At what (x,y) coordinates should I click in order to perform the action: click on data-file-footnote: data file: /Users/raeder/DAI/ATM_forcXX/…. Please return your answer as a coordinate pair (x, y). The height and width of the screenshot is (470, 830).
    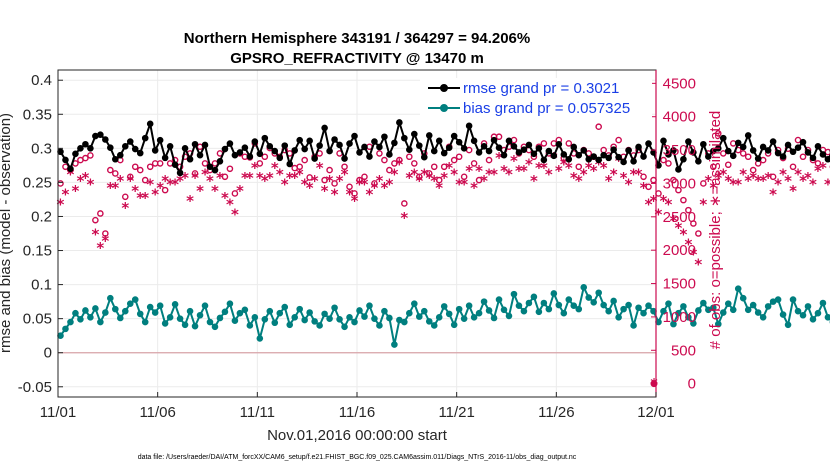
    Looking at the image, I should click on (357, 457).